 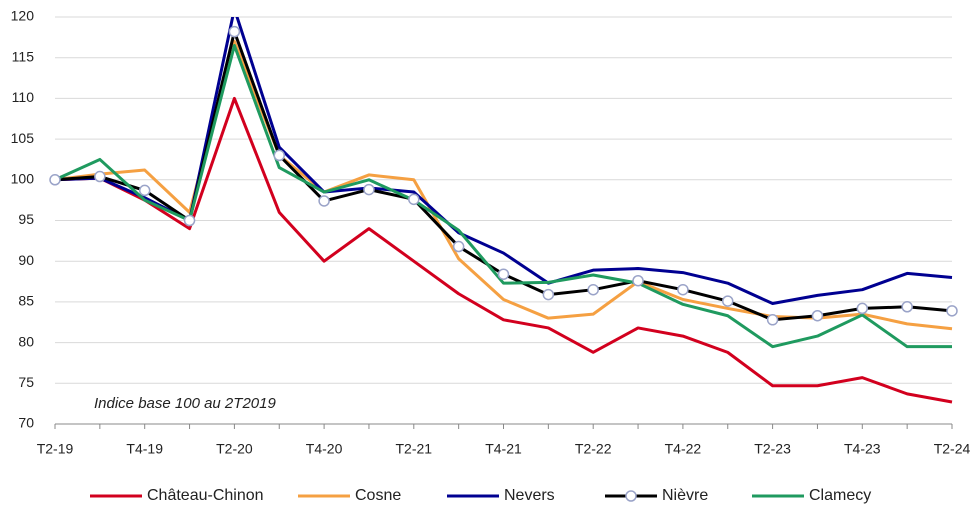 What do you see at coordinates (772, 449) in the screenshot?
I see `x-tick-label: T2-23` at bounding box center [772, 449].